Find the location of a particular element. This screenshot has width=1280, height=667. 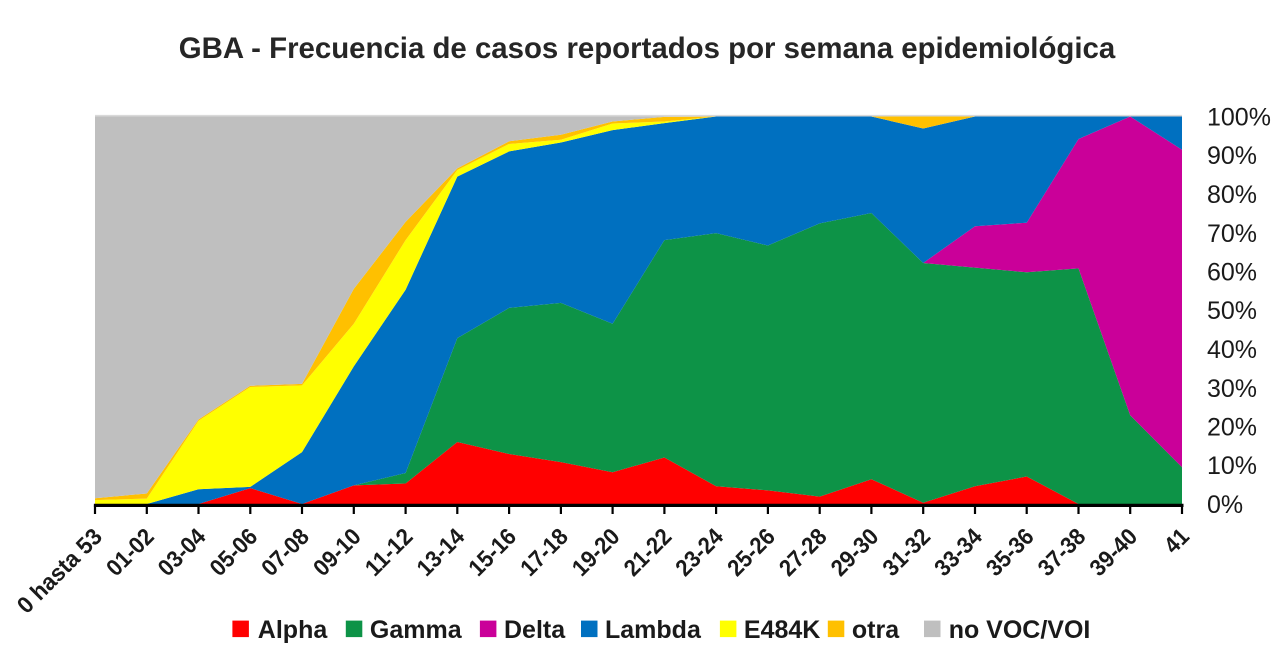

svg-text: 10% is located at coordinates (1232, 466).